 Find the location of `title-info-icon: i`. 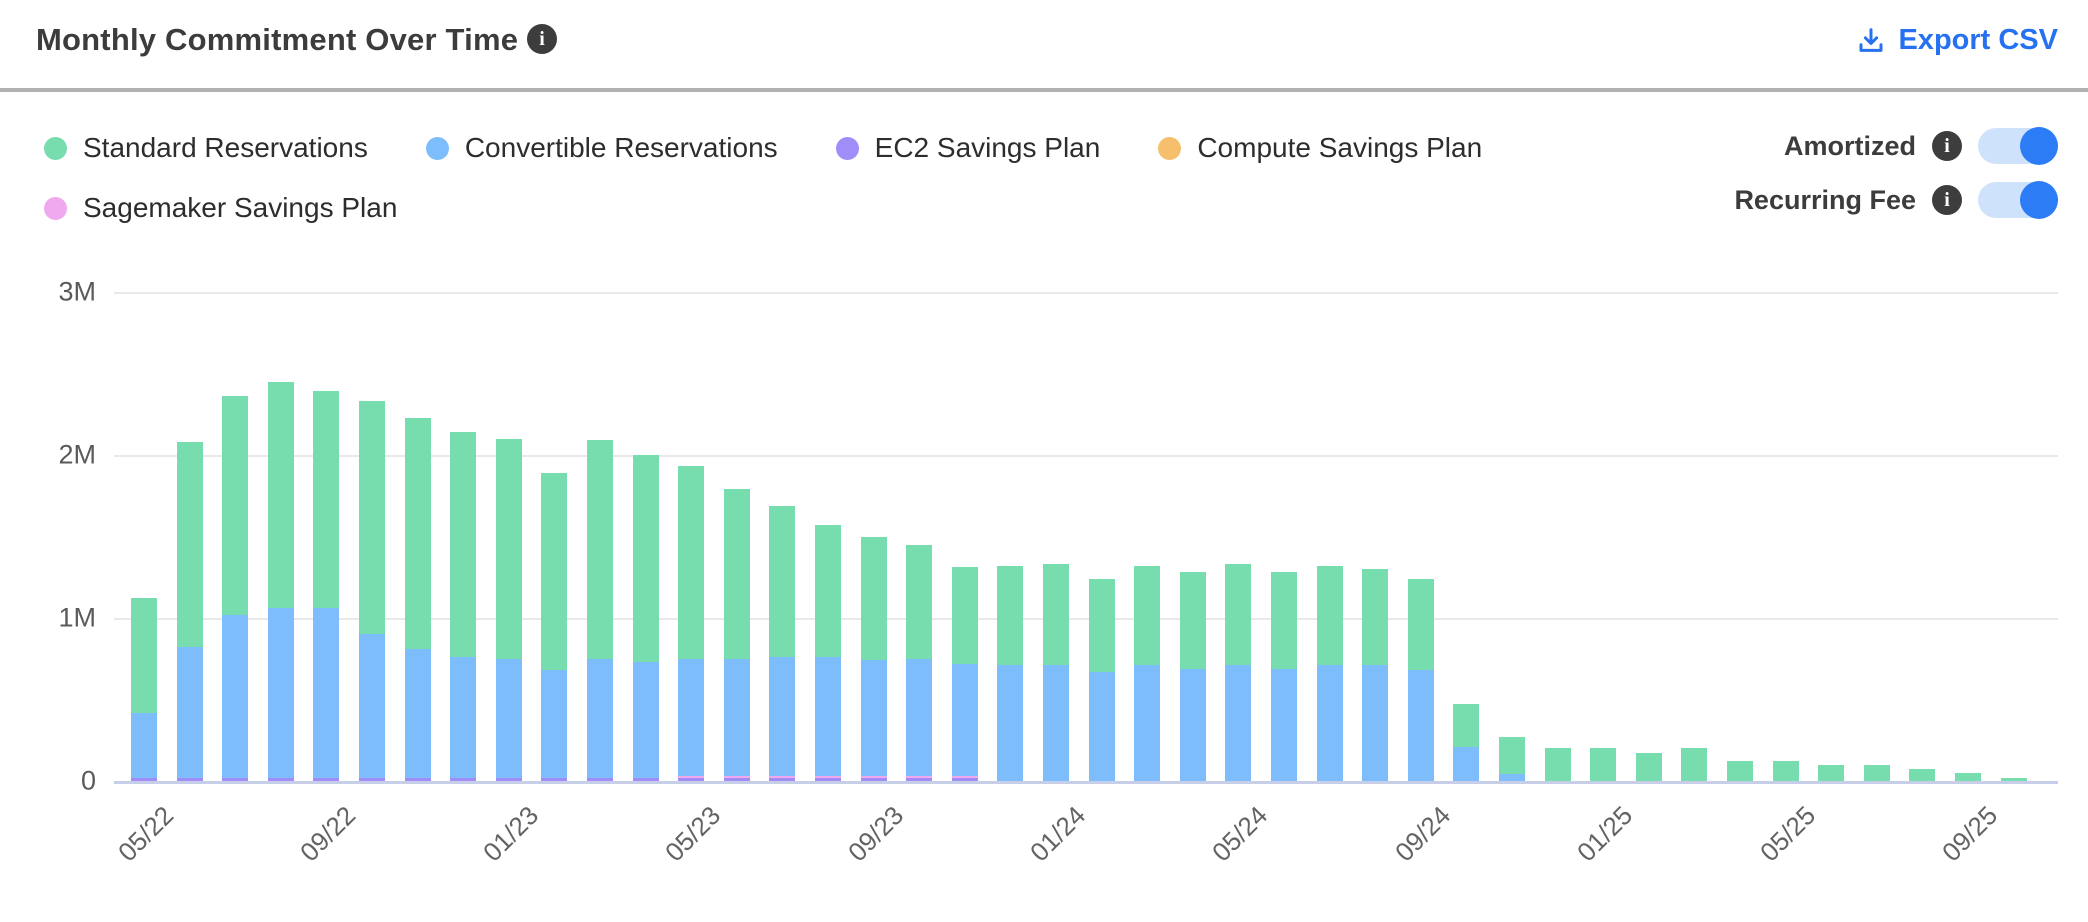

title-info-icon: i is located at coordinates (542, 39).